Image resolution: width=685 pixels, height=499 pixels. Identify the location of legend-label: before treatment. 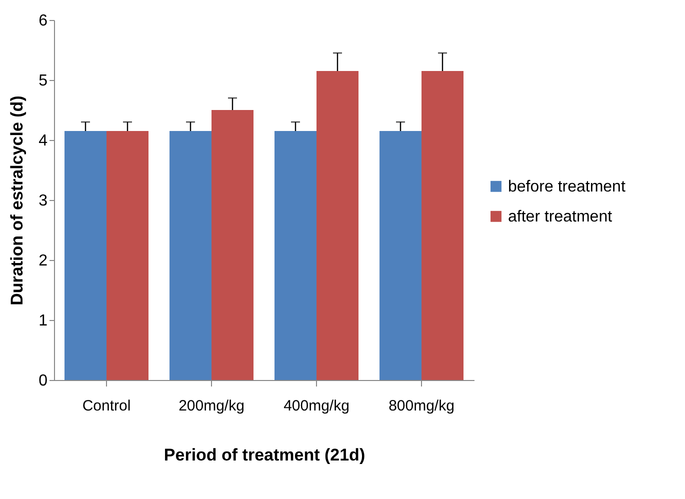
(567, 187).